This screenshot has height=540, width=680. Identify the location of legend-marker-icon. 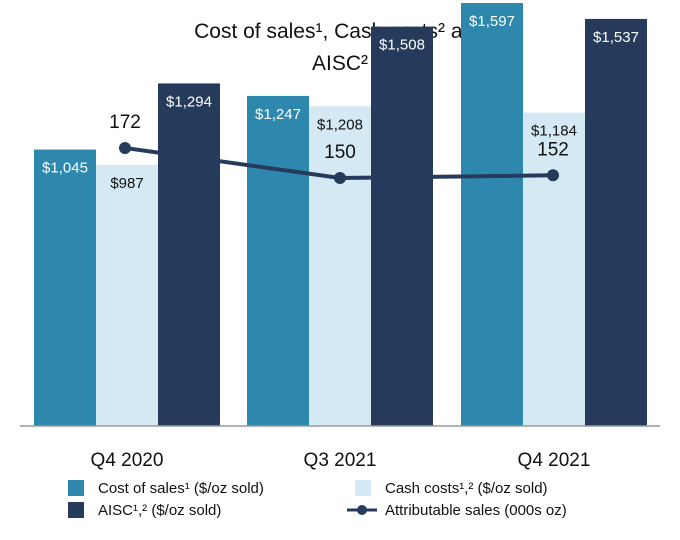
(362, 510).